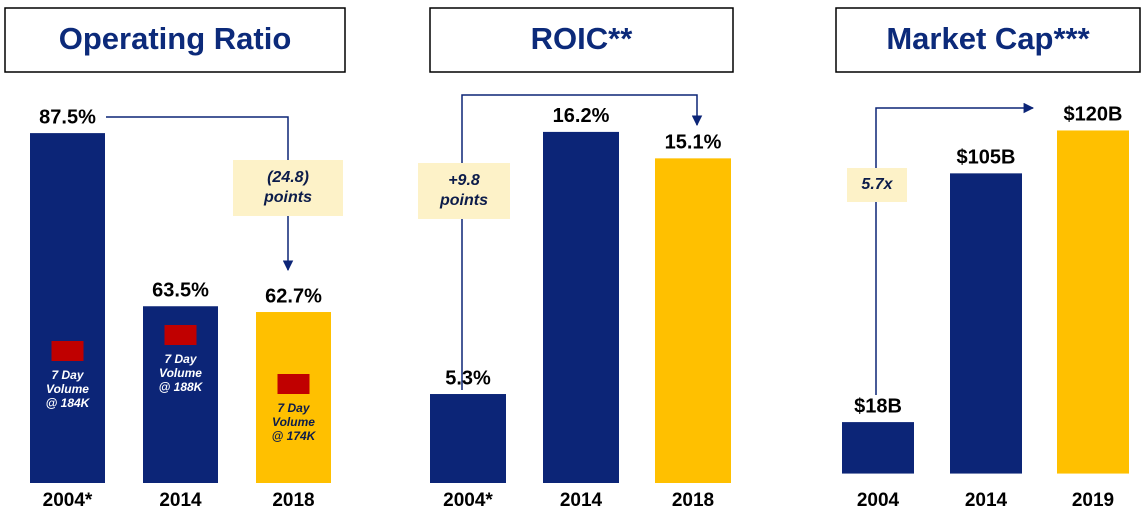 The width and height of the screenshot is (1146, 519). What do you see at coordinates (1093, 500) in the screenshot?
I see `x-tick-label: 2019` at bounding box center [1093, 500].